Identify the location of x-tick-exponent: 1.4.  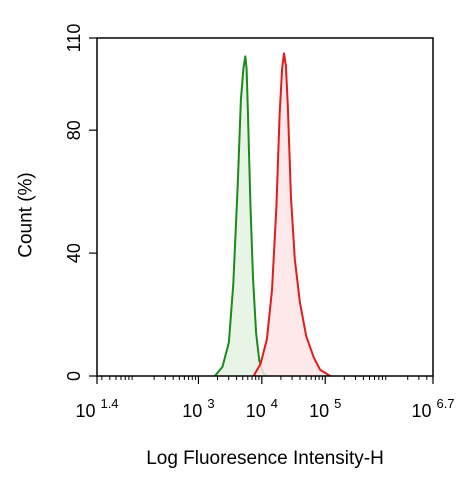
(109, 403).